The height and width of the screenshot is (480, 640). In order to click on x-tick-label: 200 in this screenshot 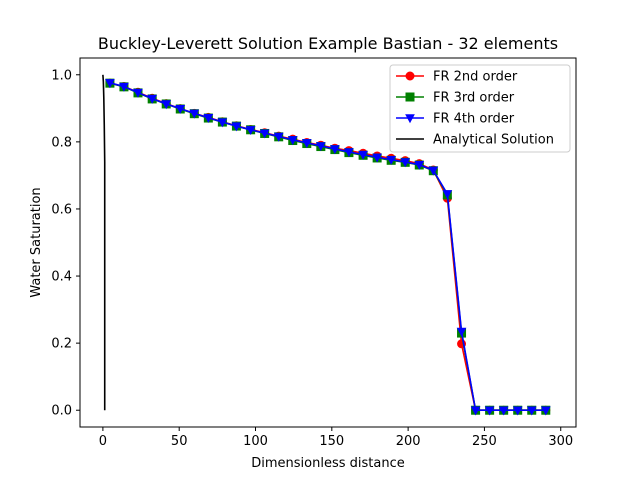, I will do `click(408, 441)`.